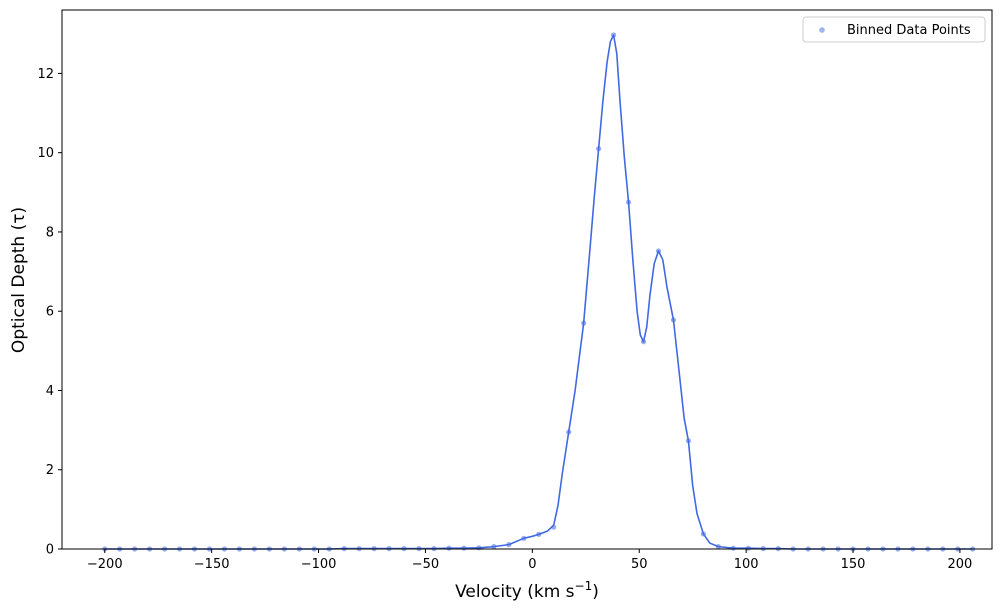 The height and width of the screenshot is (614, 1002). What do you see at coordinates (822, 30) in the screenshot?
I see `legend-marker` at bounding box center [822, 30].